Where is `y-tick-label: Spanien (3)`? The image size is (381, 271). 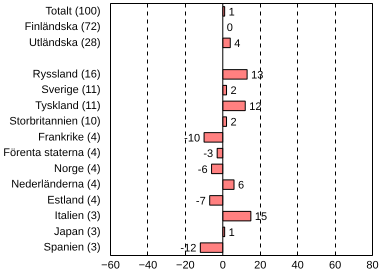 y-tick-label: Spanien (3) is located at coordinates (72, 248).